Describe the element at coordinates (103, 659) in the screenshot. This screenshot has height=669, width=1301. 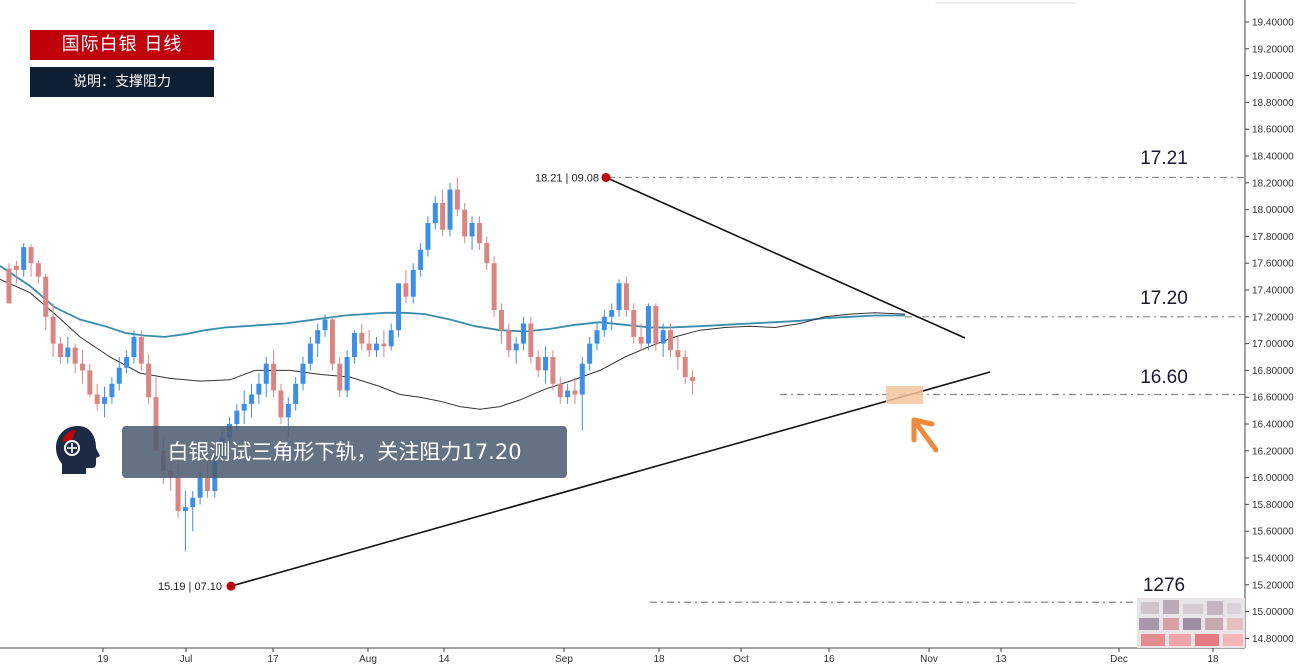
I see `x-tick-label: 19` at that location.